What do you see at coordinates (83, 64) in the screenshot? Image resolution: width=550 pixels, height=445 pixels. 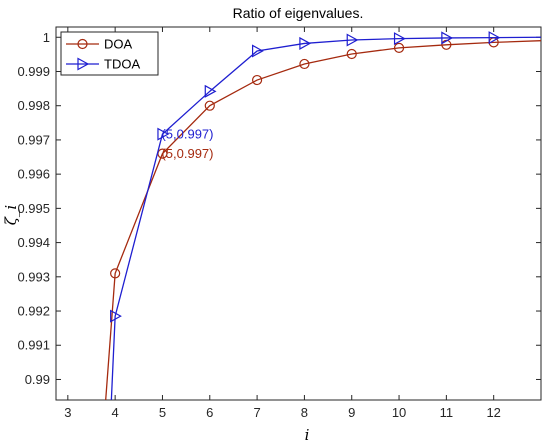 I see `legend-marker-tdoa` at bounding box center [83, 64].